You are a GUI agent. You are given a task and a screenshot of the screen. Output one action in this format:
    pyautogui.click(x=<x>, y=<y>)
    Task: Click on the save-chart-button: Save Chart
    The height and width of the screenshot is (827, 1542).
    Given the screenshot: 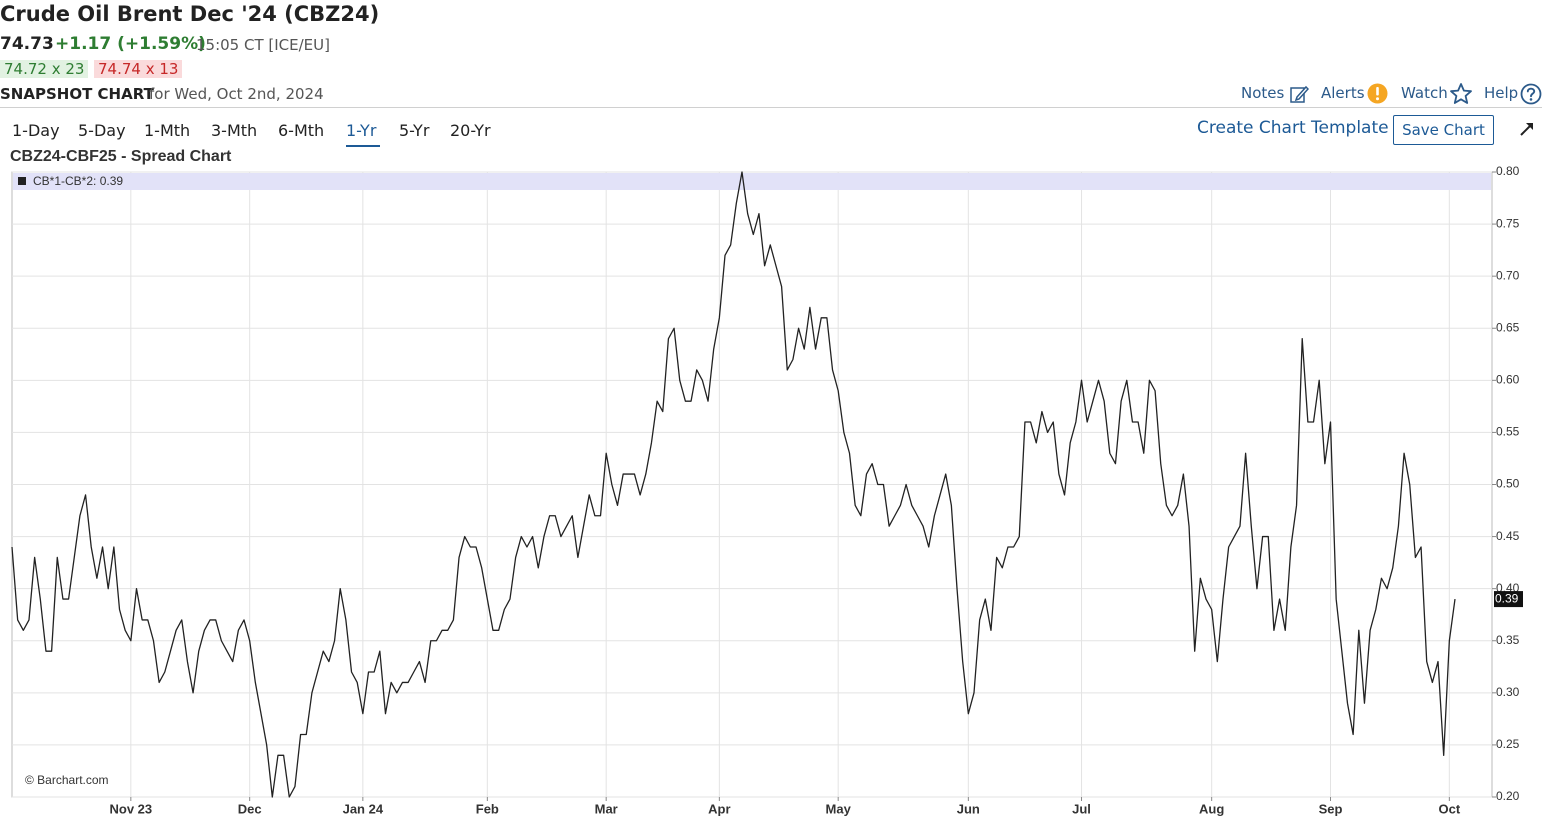 What is the action you would take?
    pyautogui.click(x=1443, y=130)
    